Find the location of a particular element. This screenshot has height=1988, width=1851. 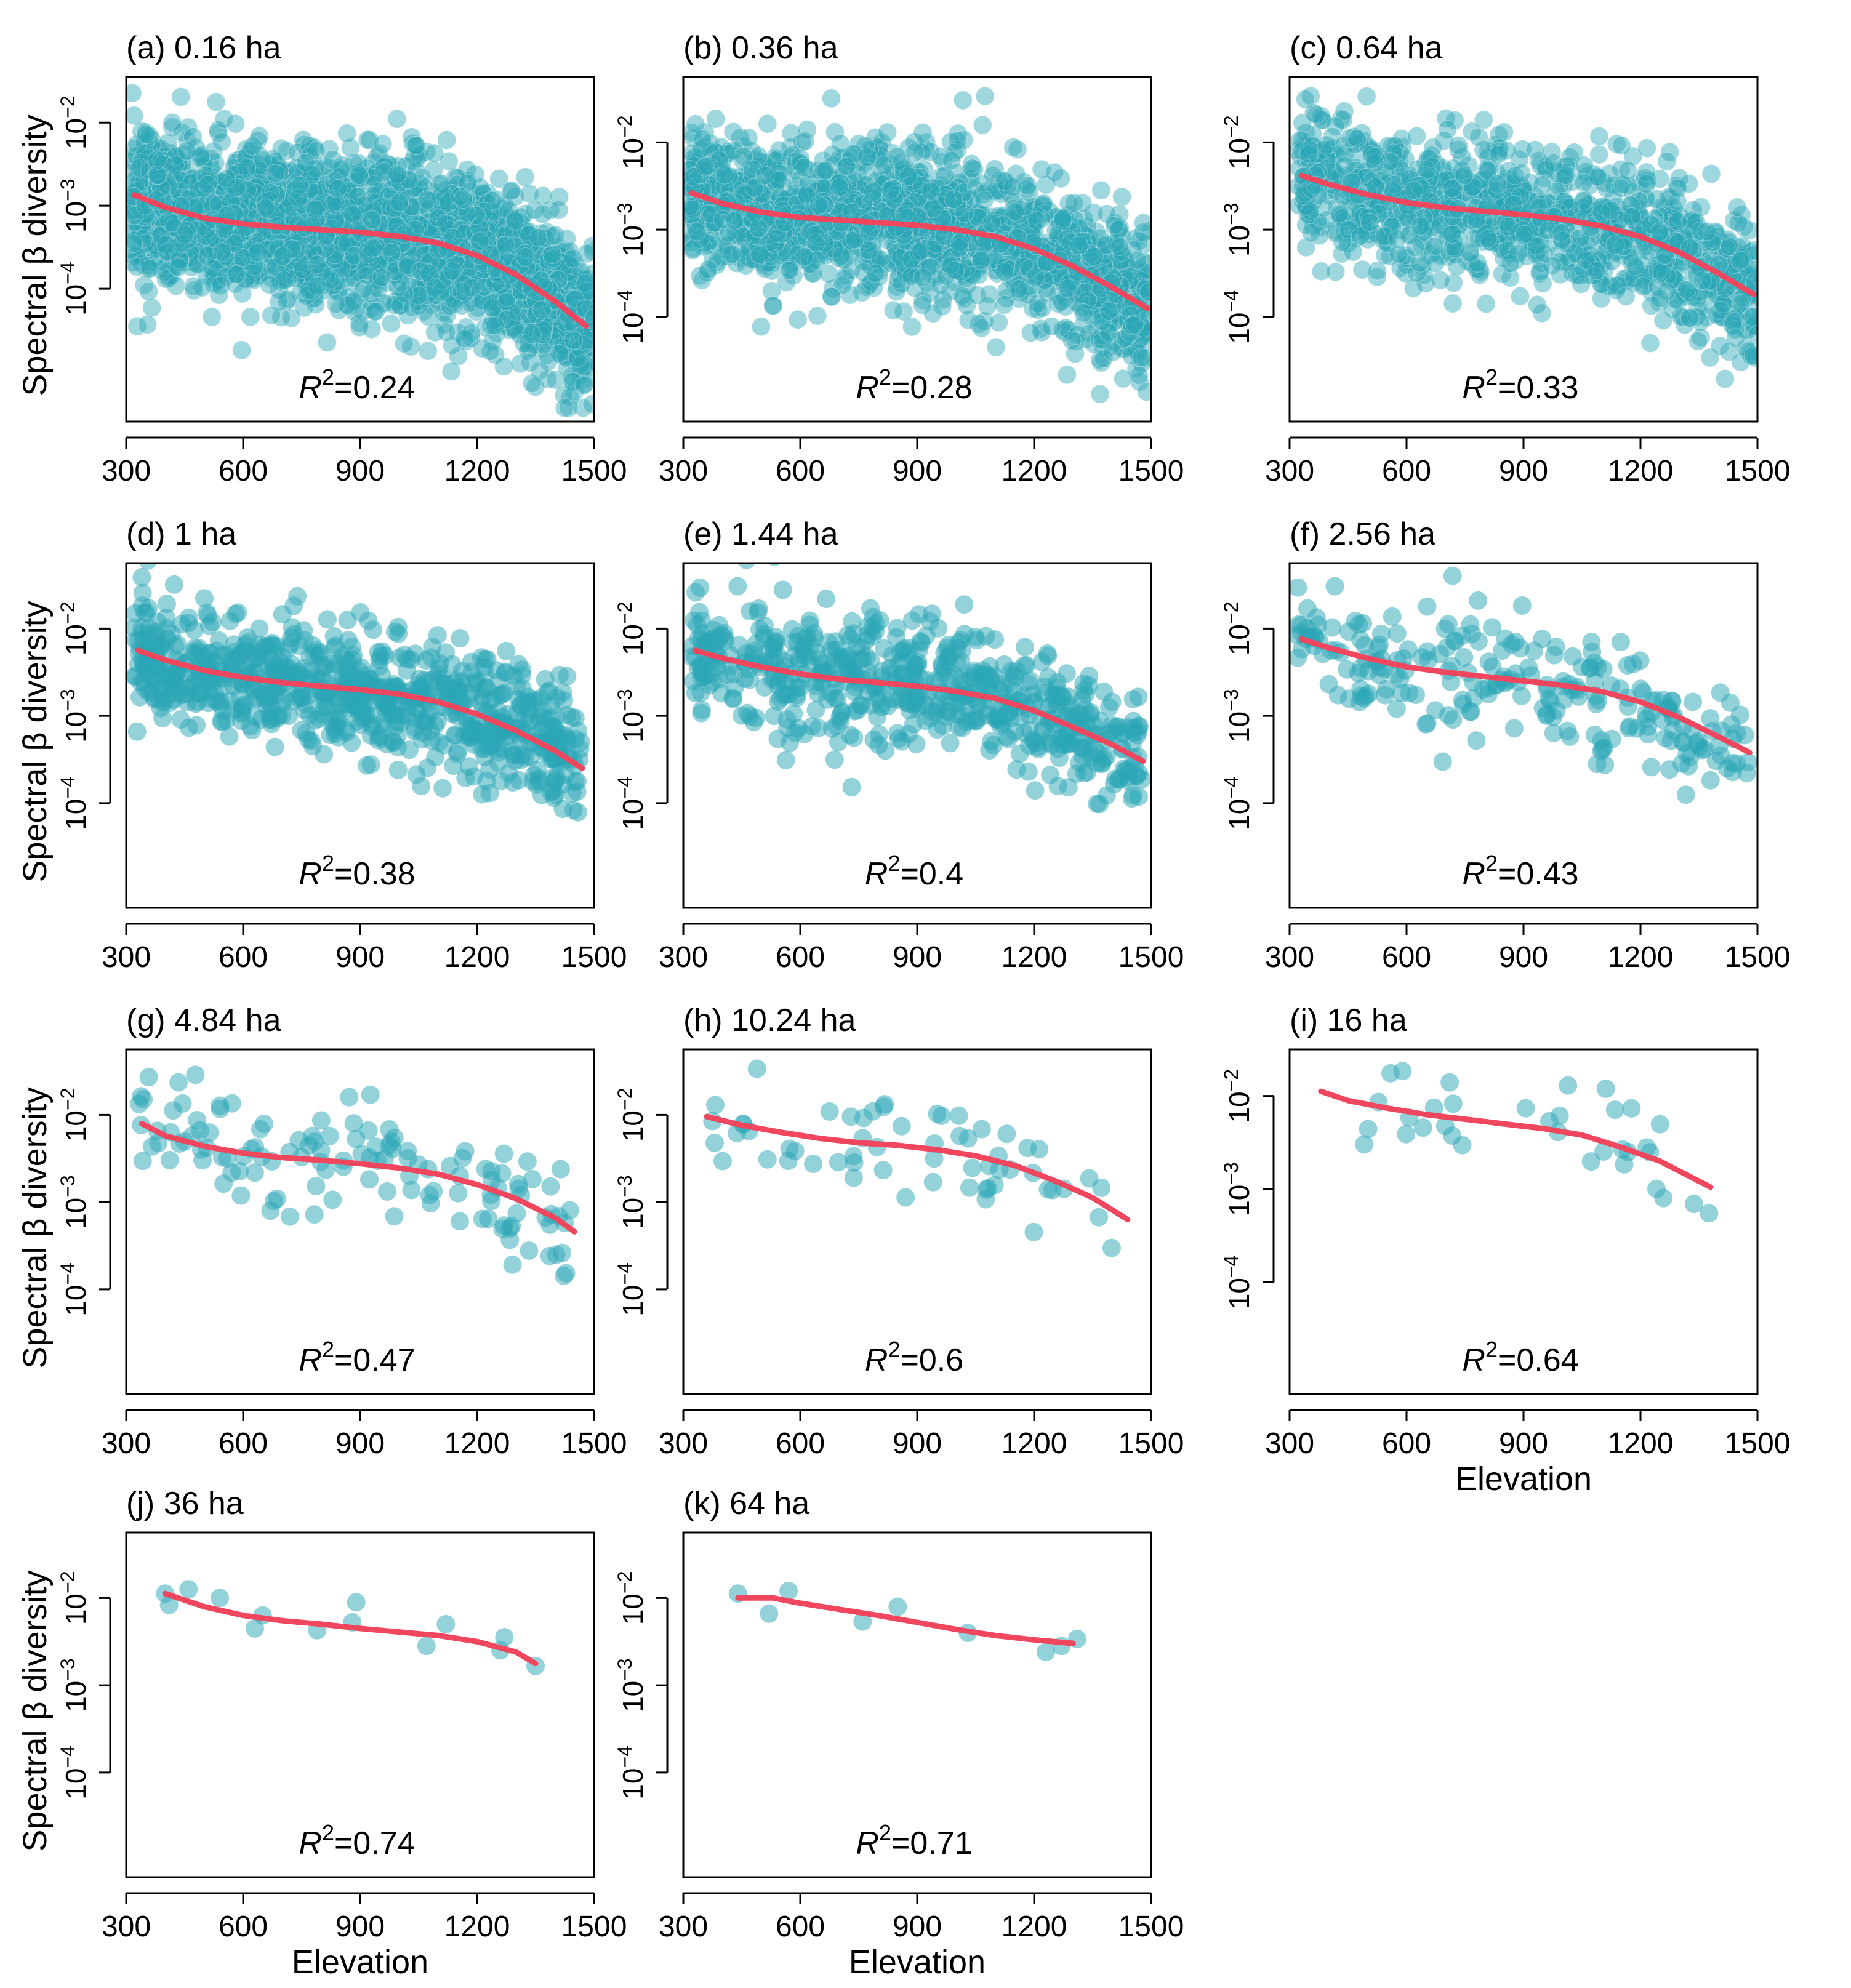

points is located at coordinates (360, 251).